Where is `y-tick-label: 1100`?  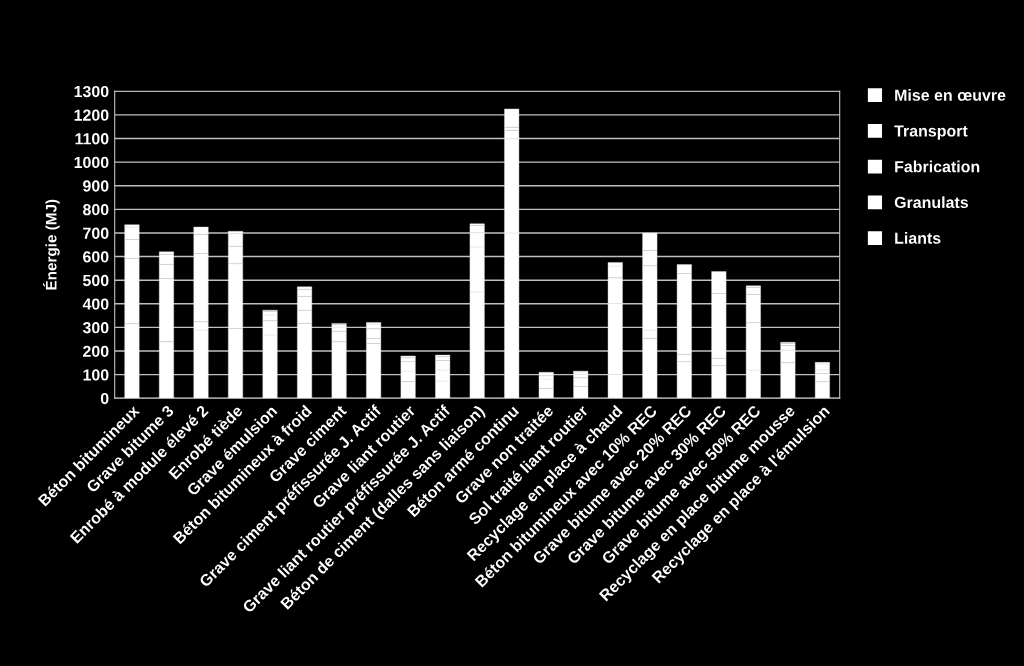
y-tick-label: 1100 is located at coordinates (92, 139).